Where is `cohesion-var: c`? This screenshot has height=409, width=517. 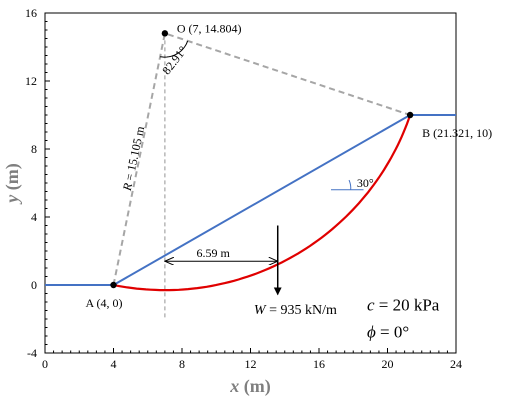 cohesion-var: c is located at coordinates (371, 305).